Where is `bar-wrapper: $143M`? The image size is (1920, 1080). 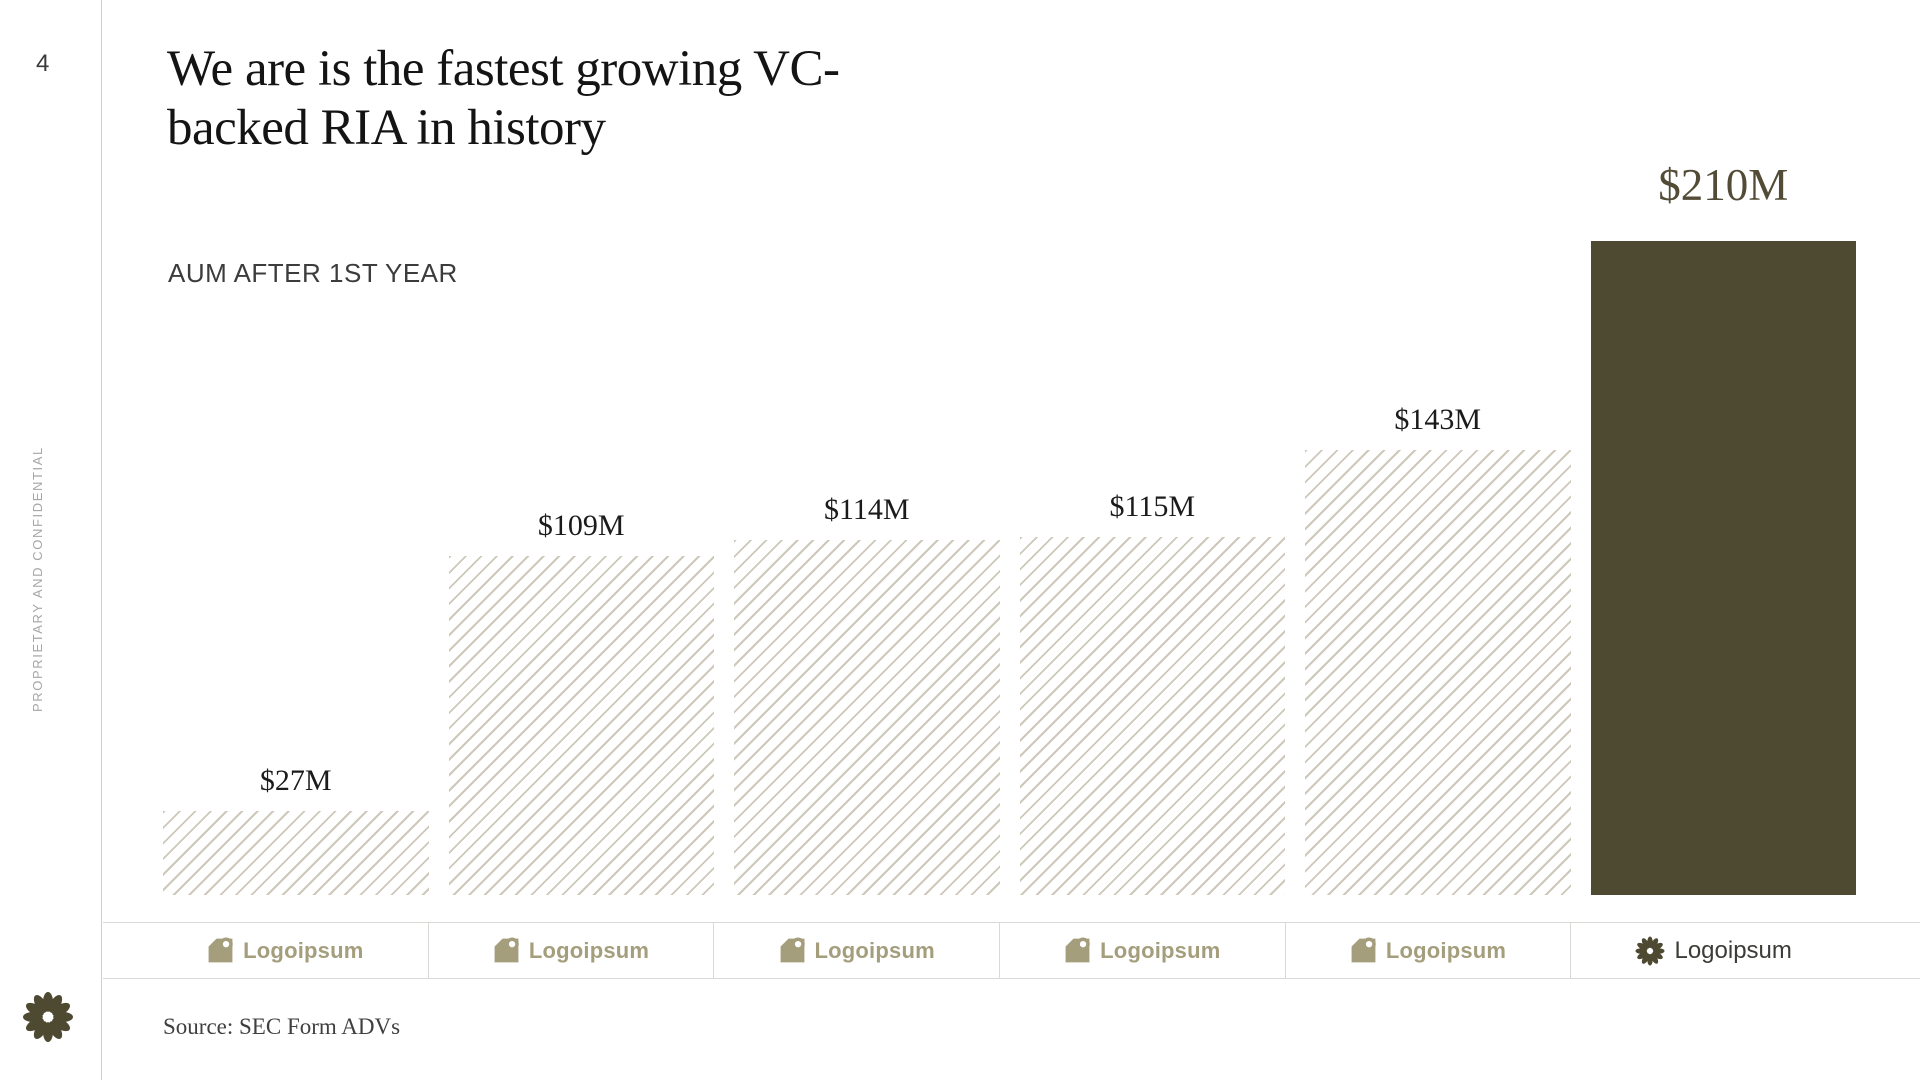 bar-wrapper: $143M is located at coordinates (1438, 649).